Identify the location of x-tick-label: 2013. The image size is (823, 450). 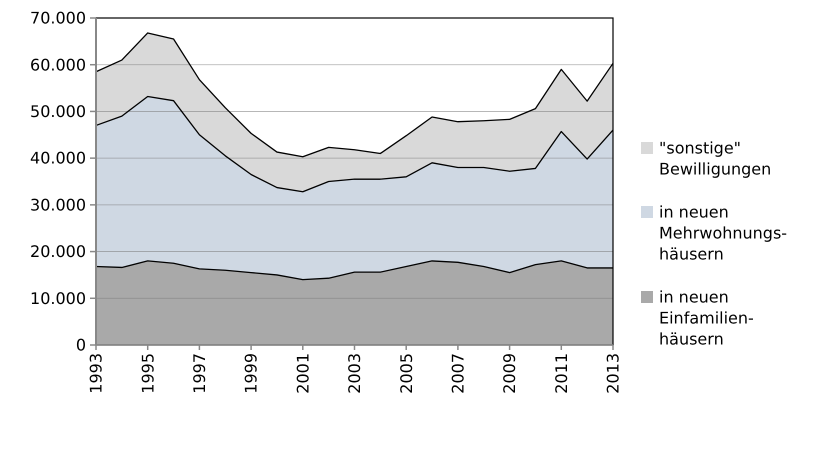
(613, 373).